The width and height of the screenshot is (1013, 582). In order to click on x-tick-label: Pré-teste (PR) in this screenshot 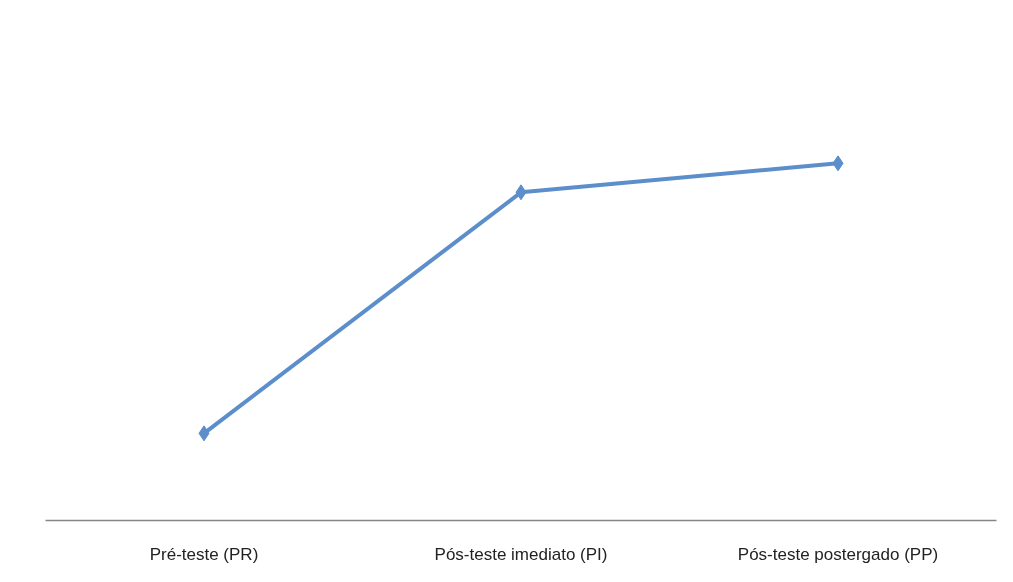, I will do `click(204, 554)`.